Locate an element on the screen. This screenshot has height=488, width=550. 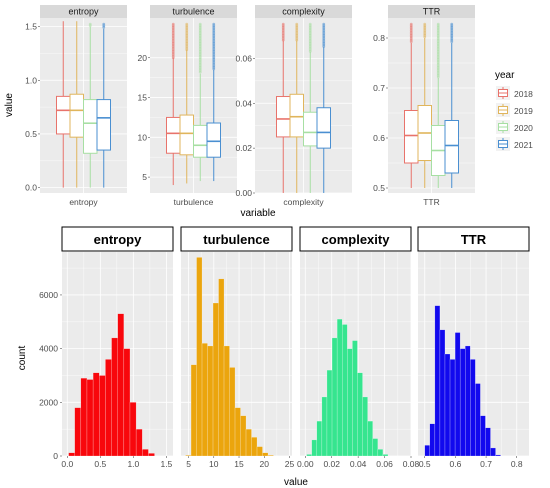
x-tick-label: 1.5 is located at coordinates (166, 464).